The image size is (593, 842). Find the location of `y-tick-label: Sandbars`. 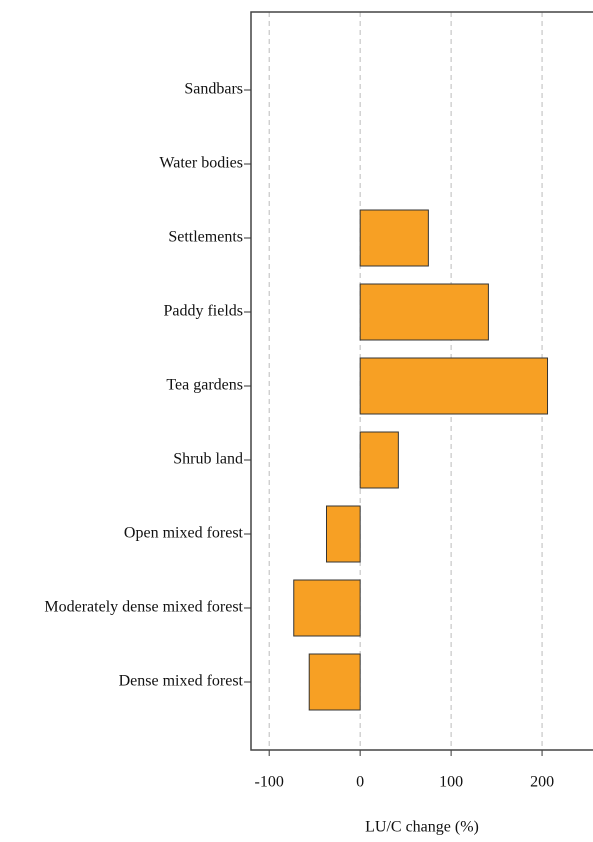

y-tick-label: Sandbars is located at coordinates (213, 89).